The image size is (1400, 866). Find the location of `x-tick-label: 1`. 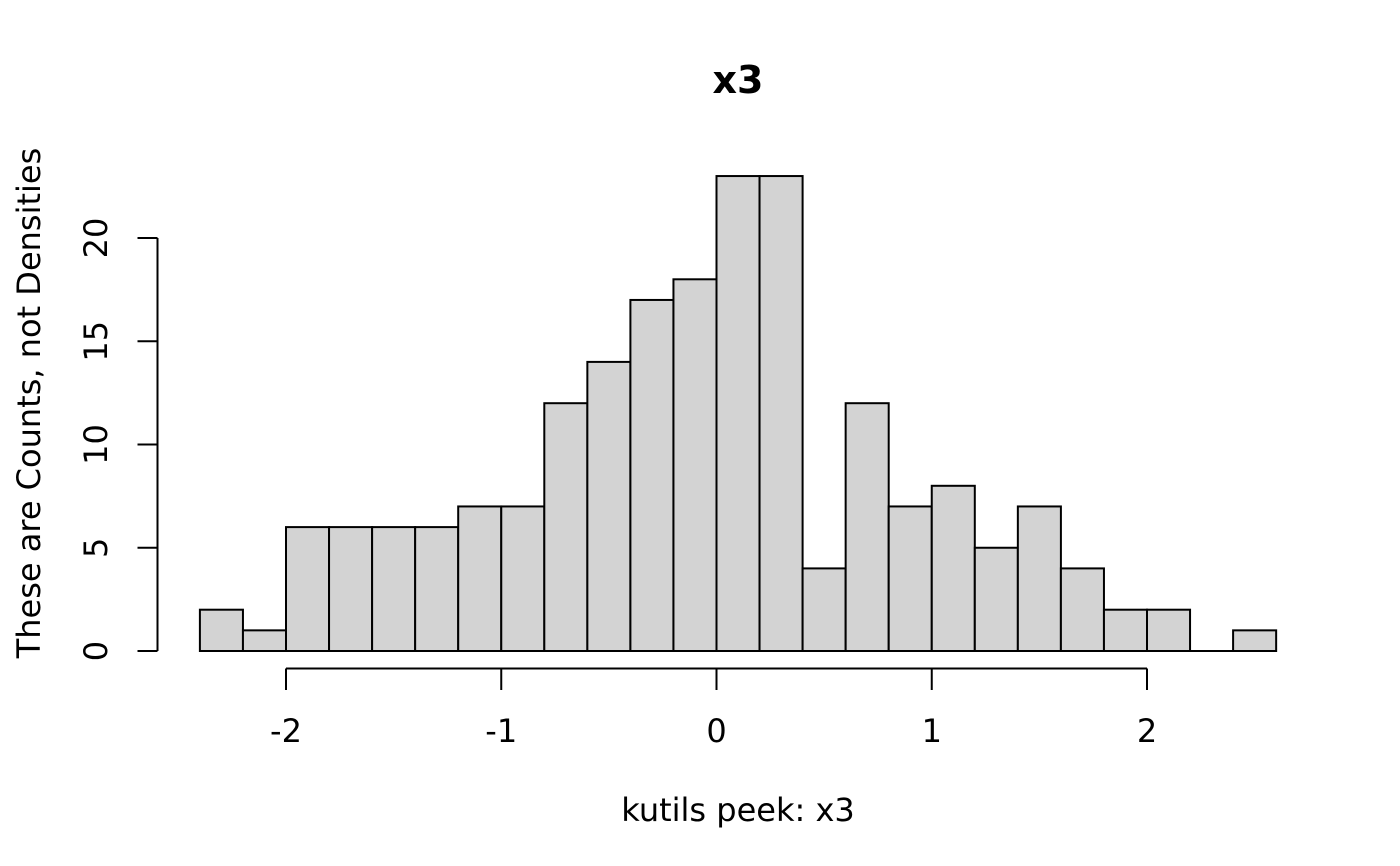

x-tick-label: 1 is located at coordinates (932, 731).